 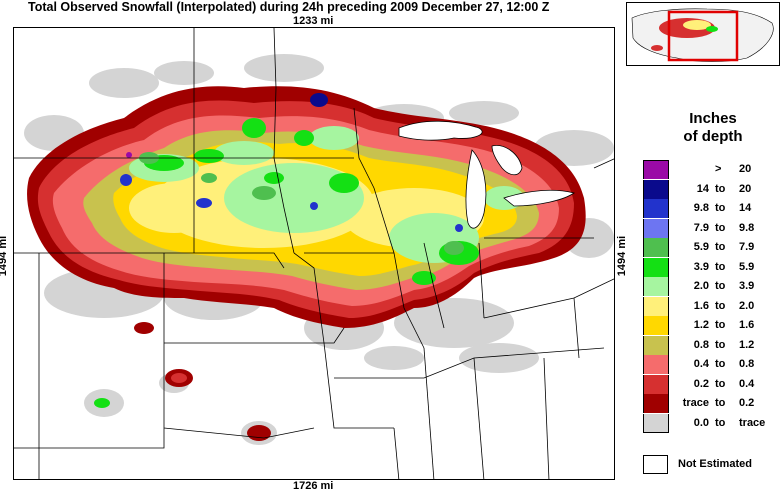 I want to click on locator-inset-svg, so click(x=702, y=35).